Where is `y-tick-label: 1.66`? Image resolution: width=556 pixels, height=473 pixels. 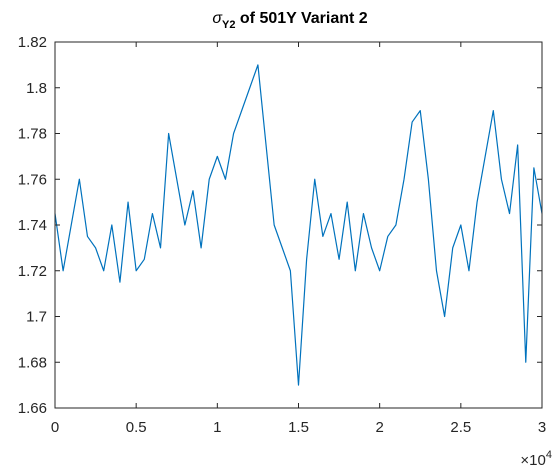 y-tick-label: 1.66 is located at coordinates (32, 408).